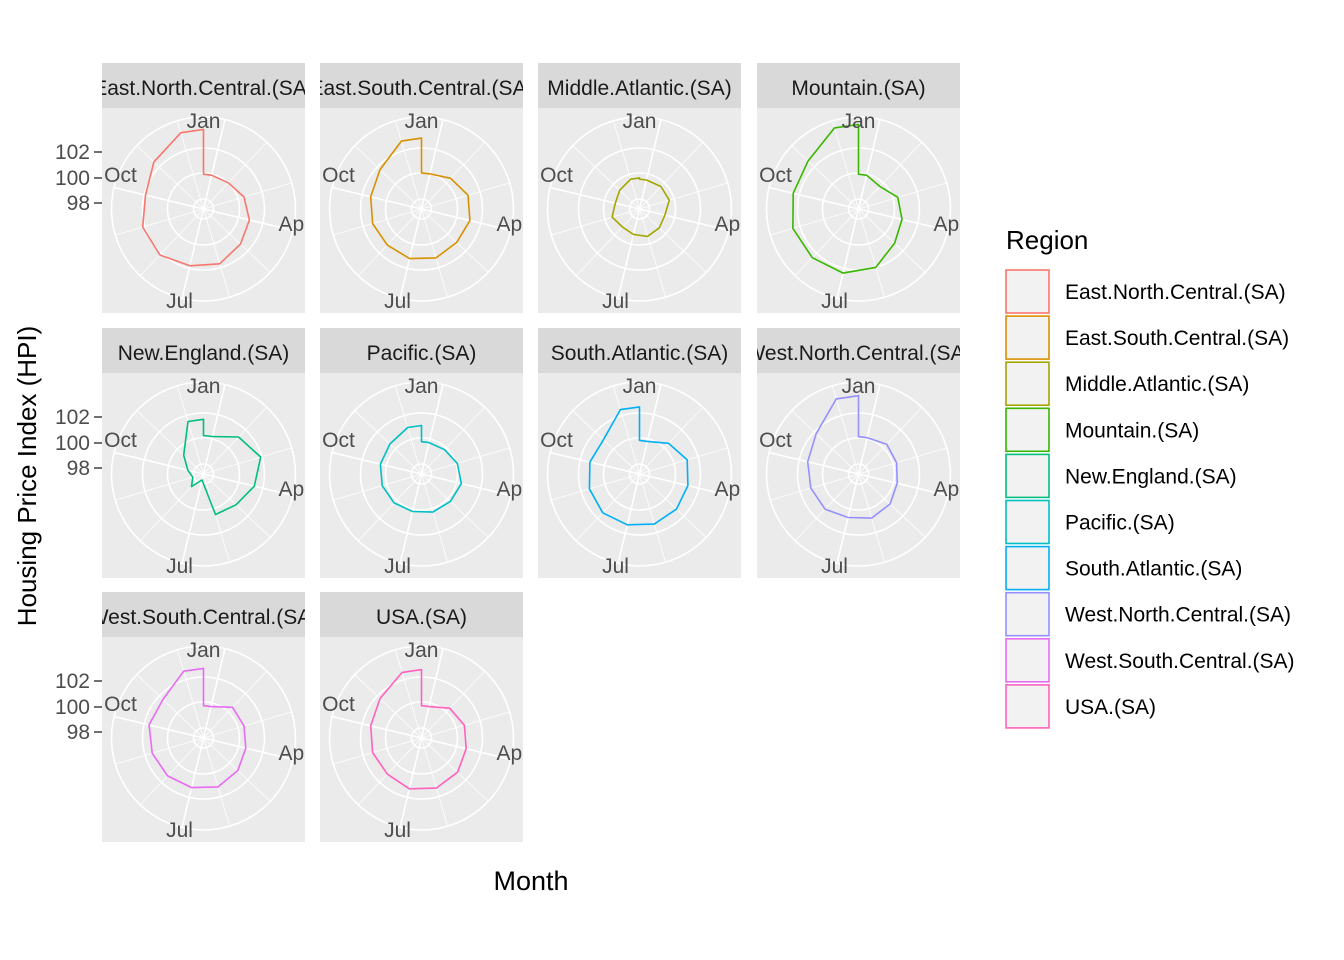 The height and width of the screenshot is (960, 1344). I want to click on legend-title: Region, so click(1047, 240).